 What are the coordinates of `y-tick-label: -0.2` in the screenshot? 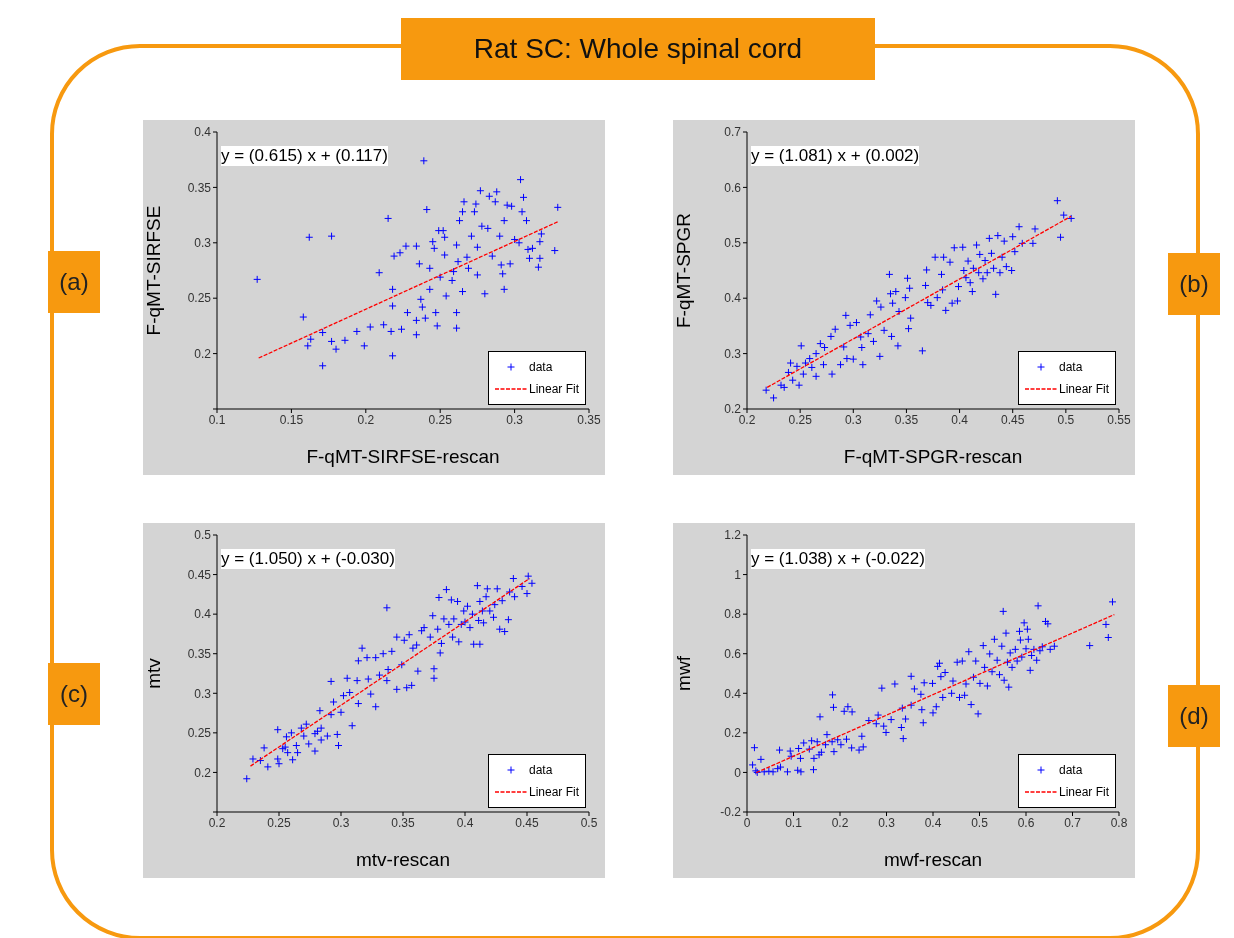 It's located at (731, 812).